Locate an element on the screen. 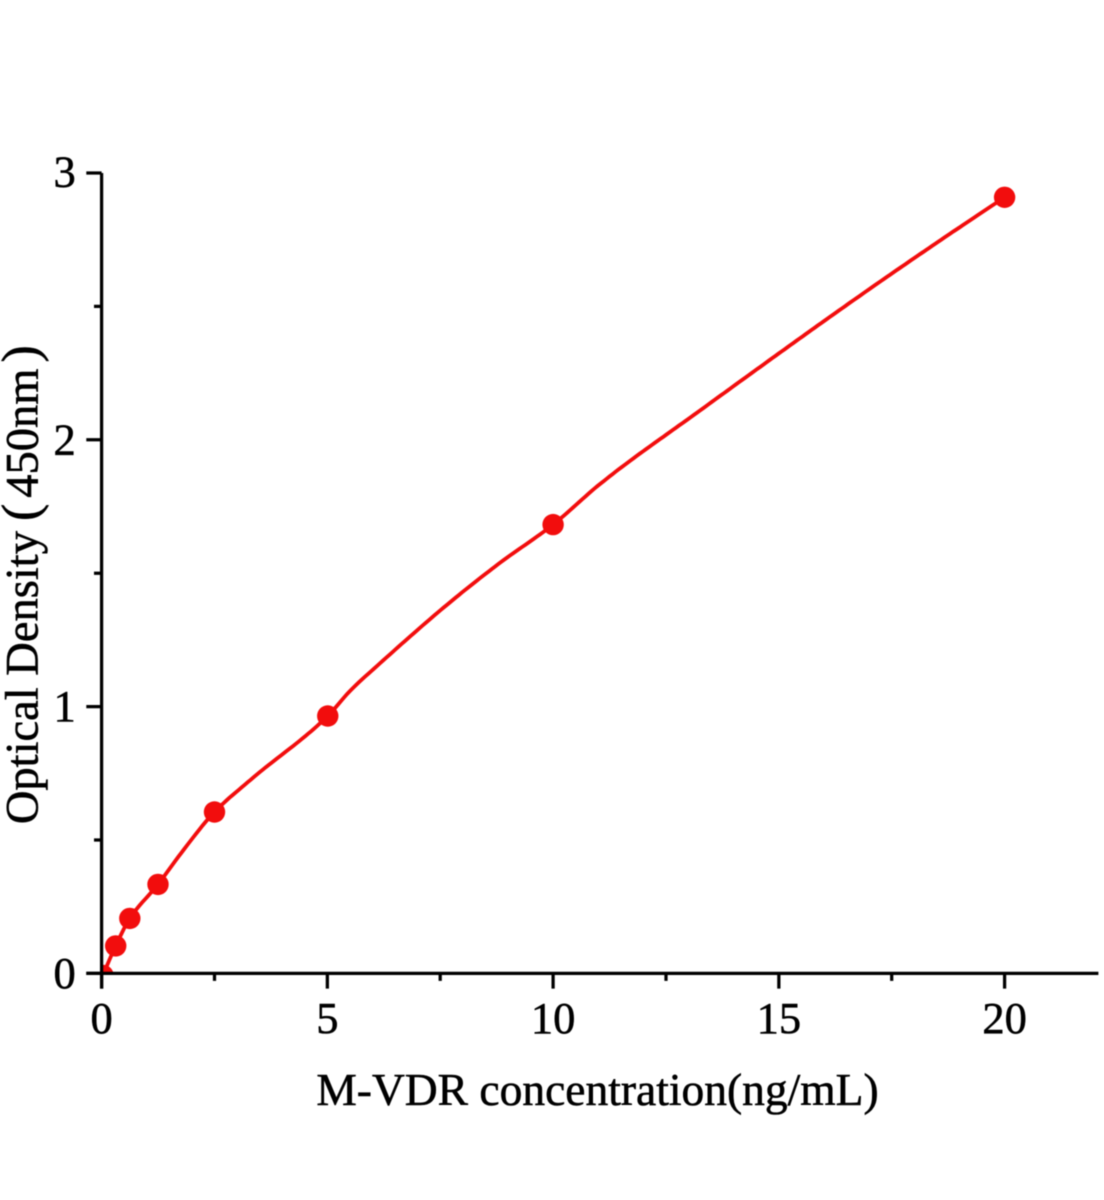 This screenshot has width=1104, height=1200. svg-text: 2 is located at coordinates (64, 439).